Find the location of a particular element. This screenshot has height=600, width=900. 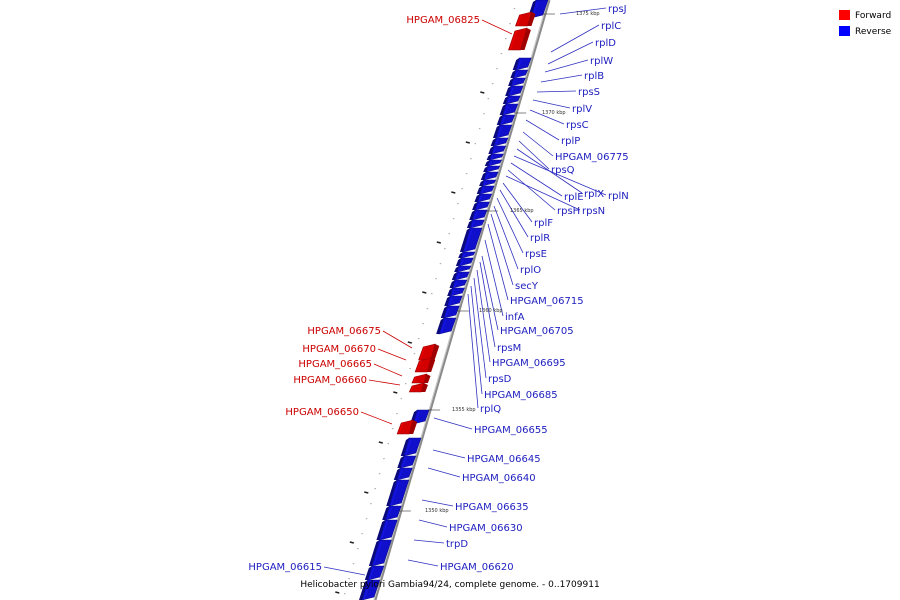

gene-label: HPGAM_06660 is located at coordinates (330, 380).